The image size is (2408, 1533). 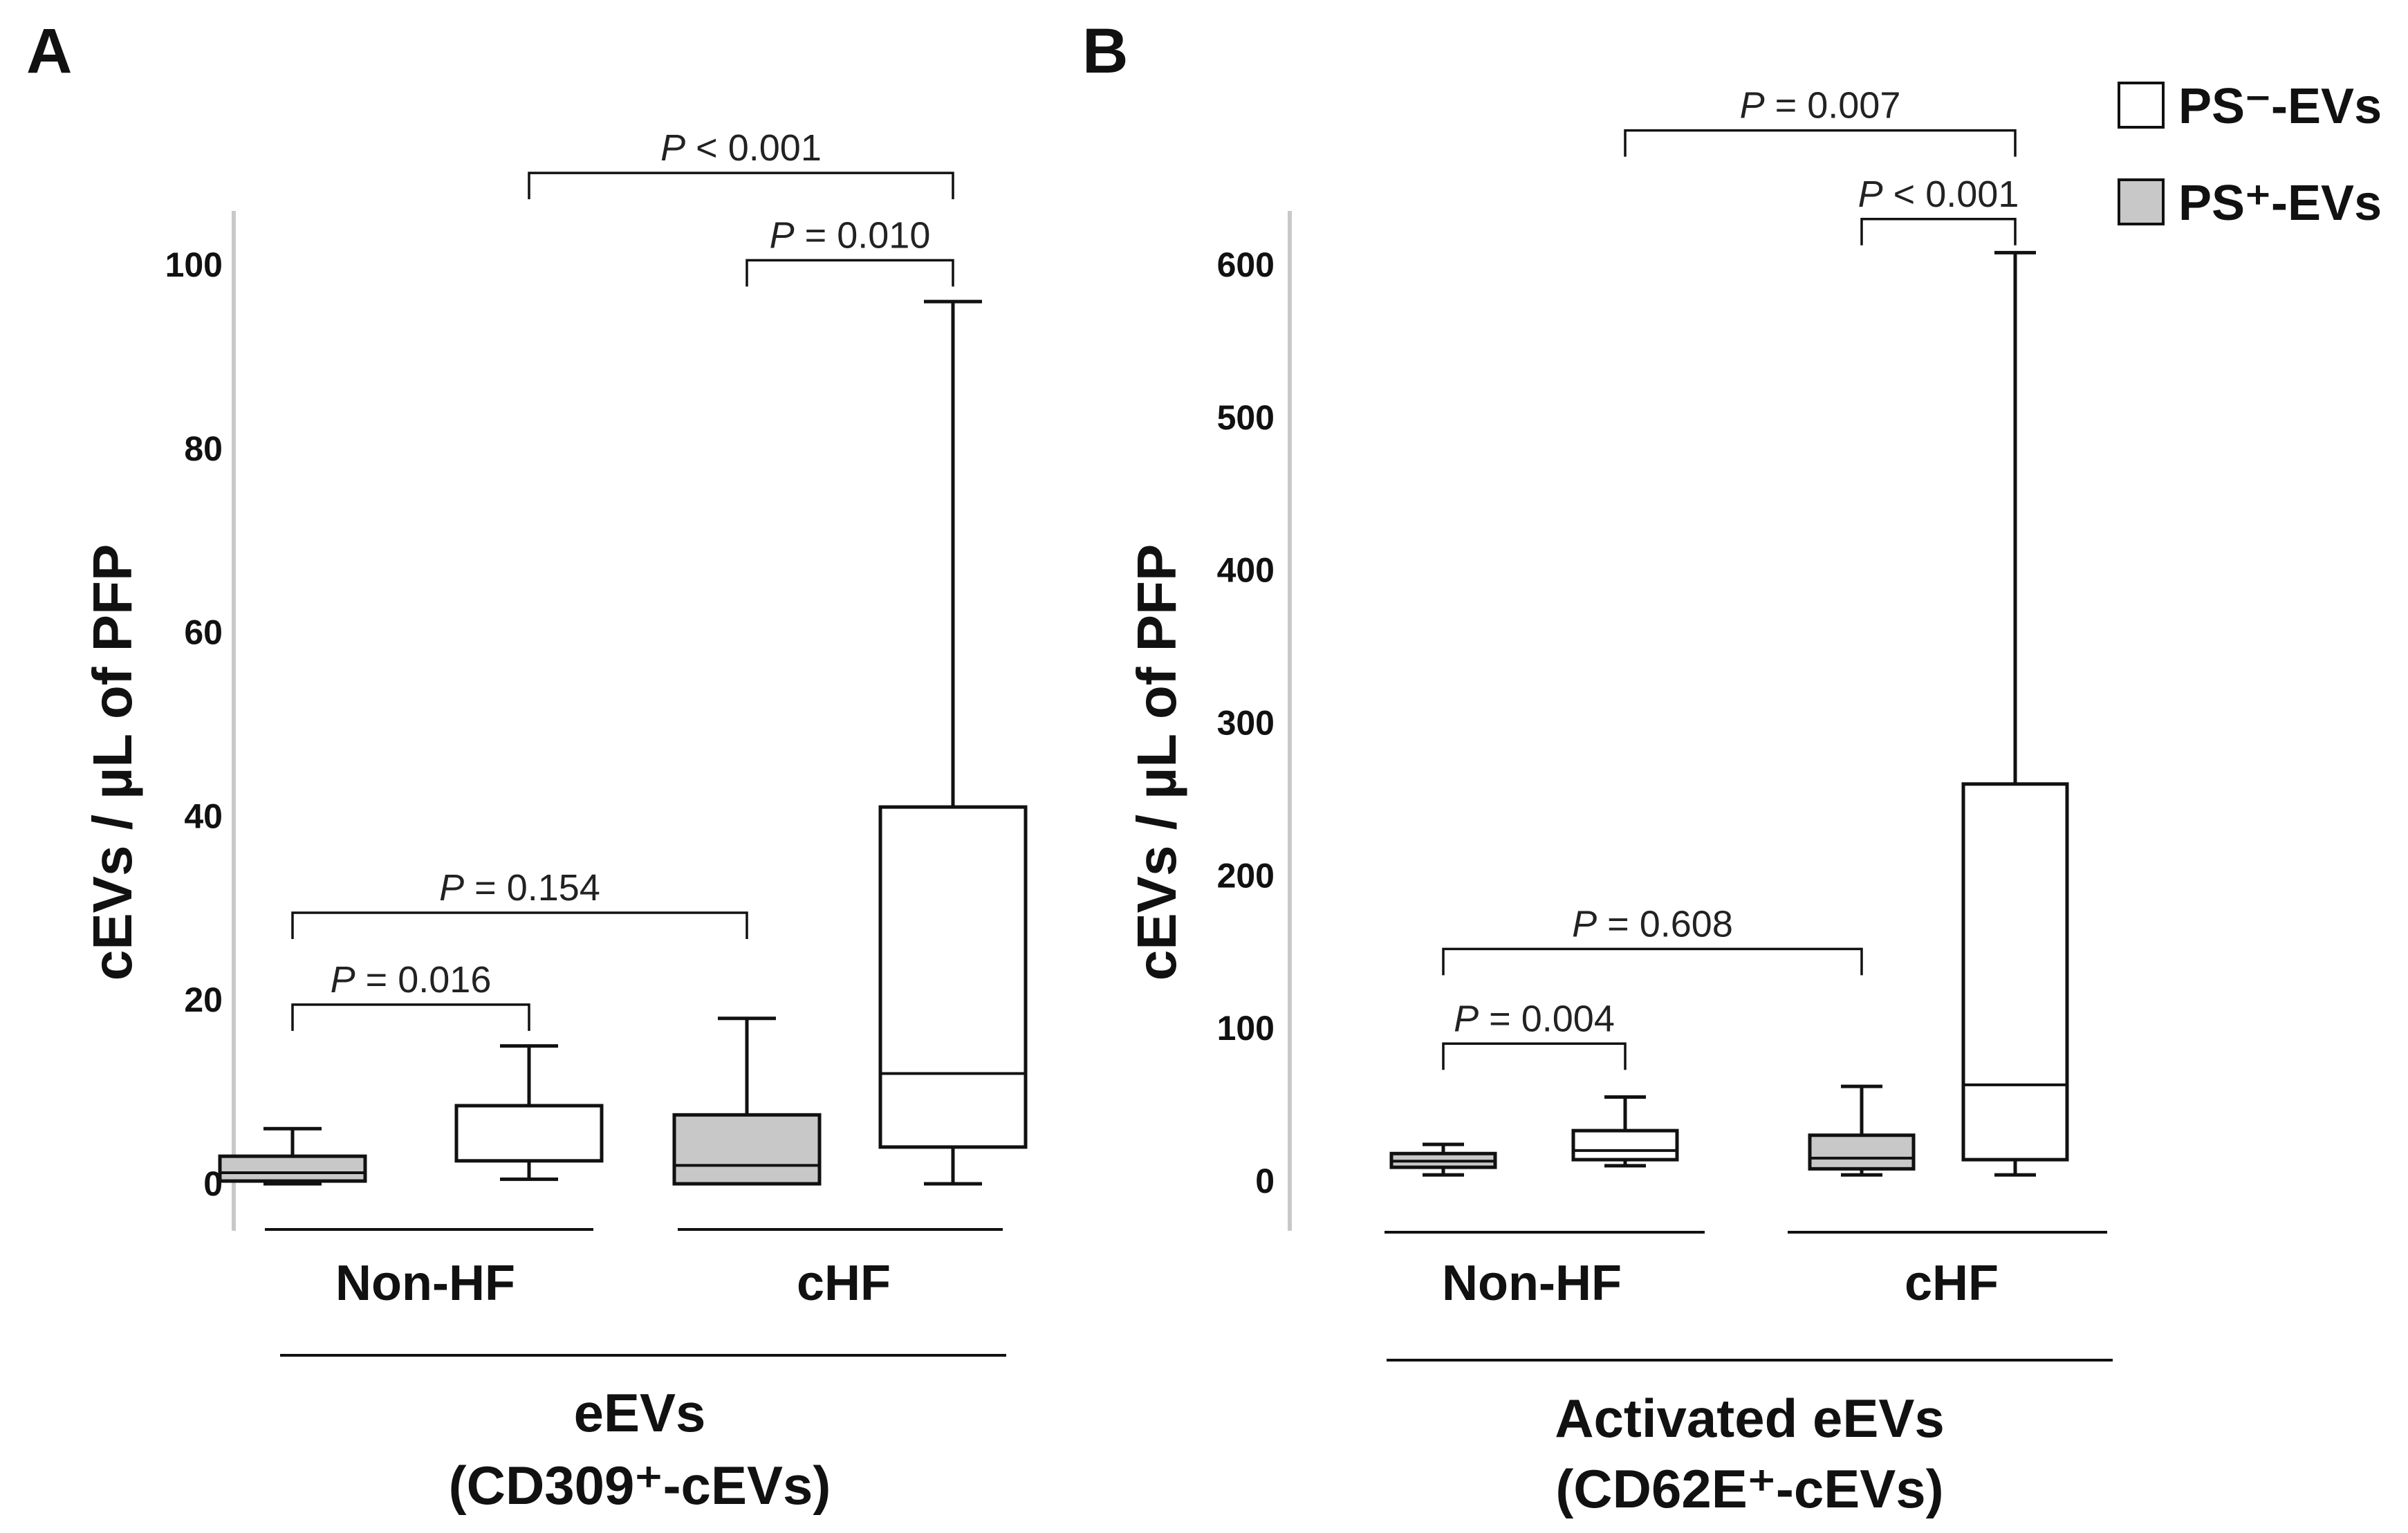 What do you see at coordinates (1749, 1488) in the screenshot?
I see `x-axis-title: (CD62E⁺-cEVs)` at bounding box center [1749, 1488].